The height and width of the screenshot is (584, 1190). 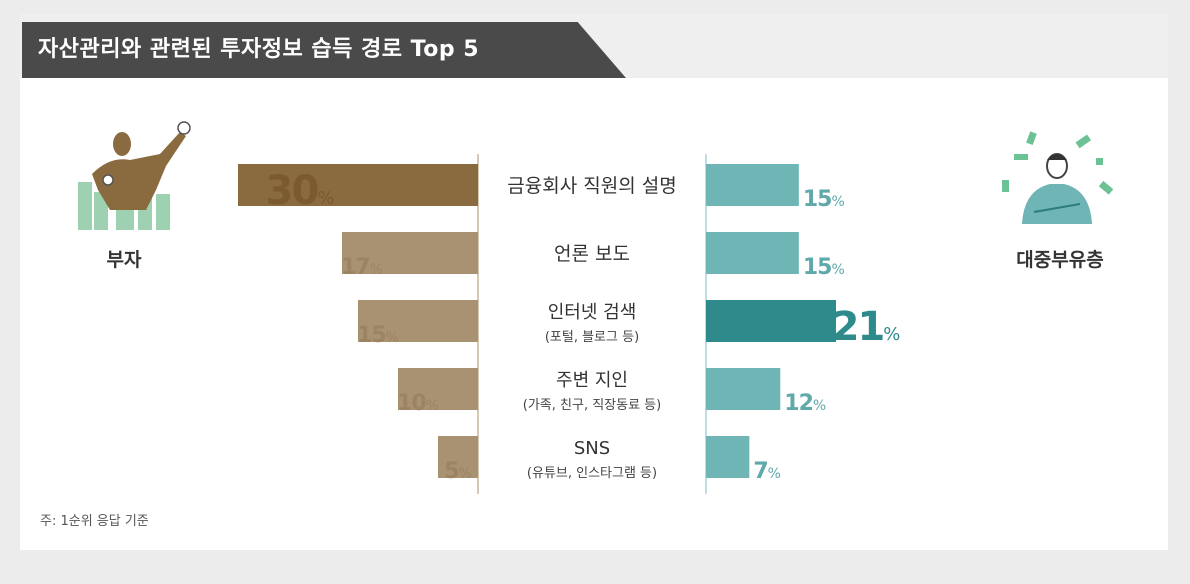 I want to click on wealthy-person-icon, so click(x=134, y=175).